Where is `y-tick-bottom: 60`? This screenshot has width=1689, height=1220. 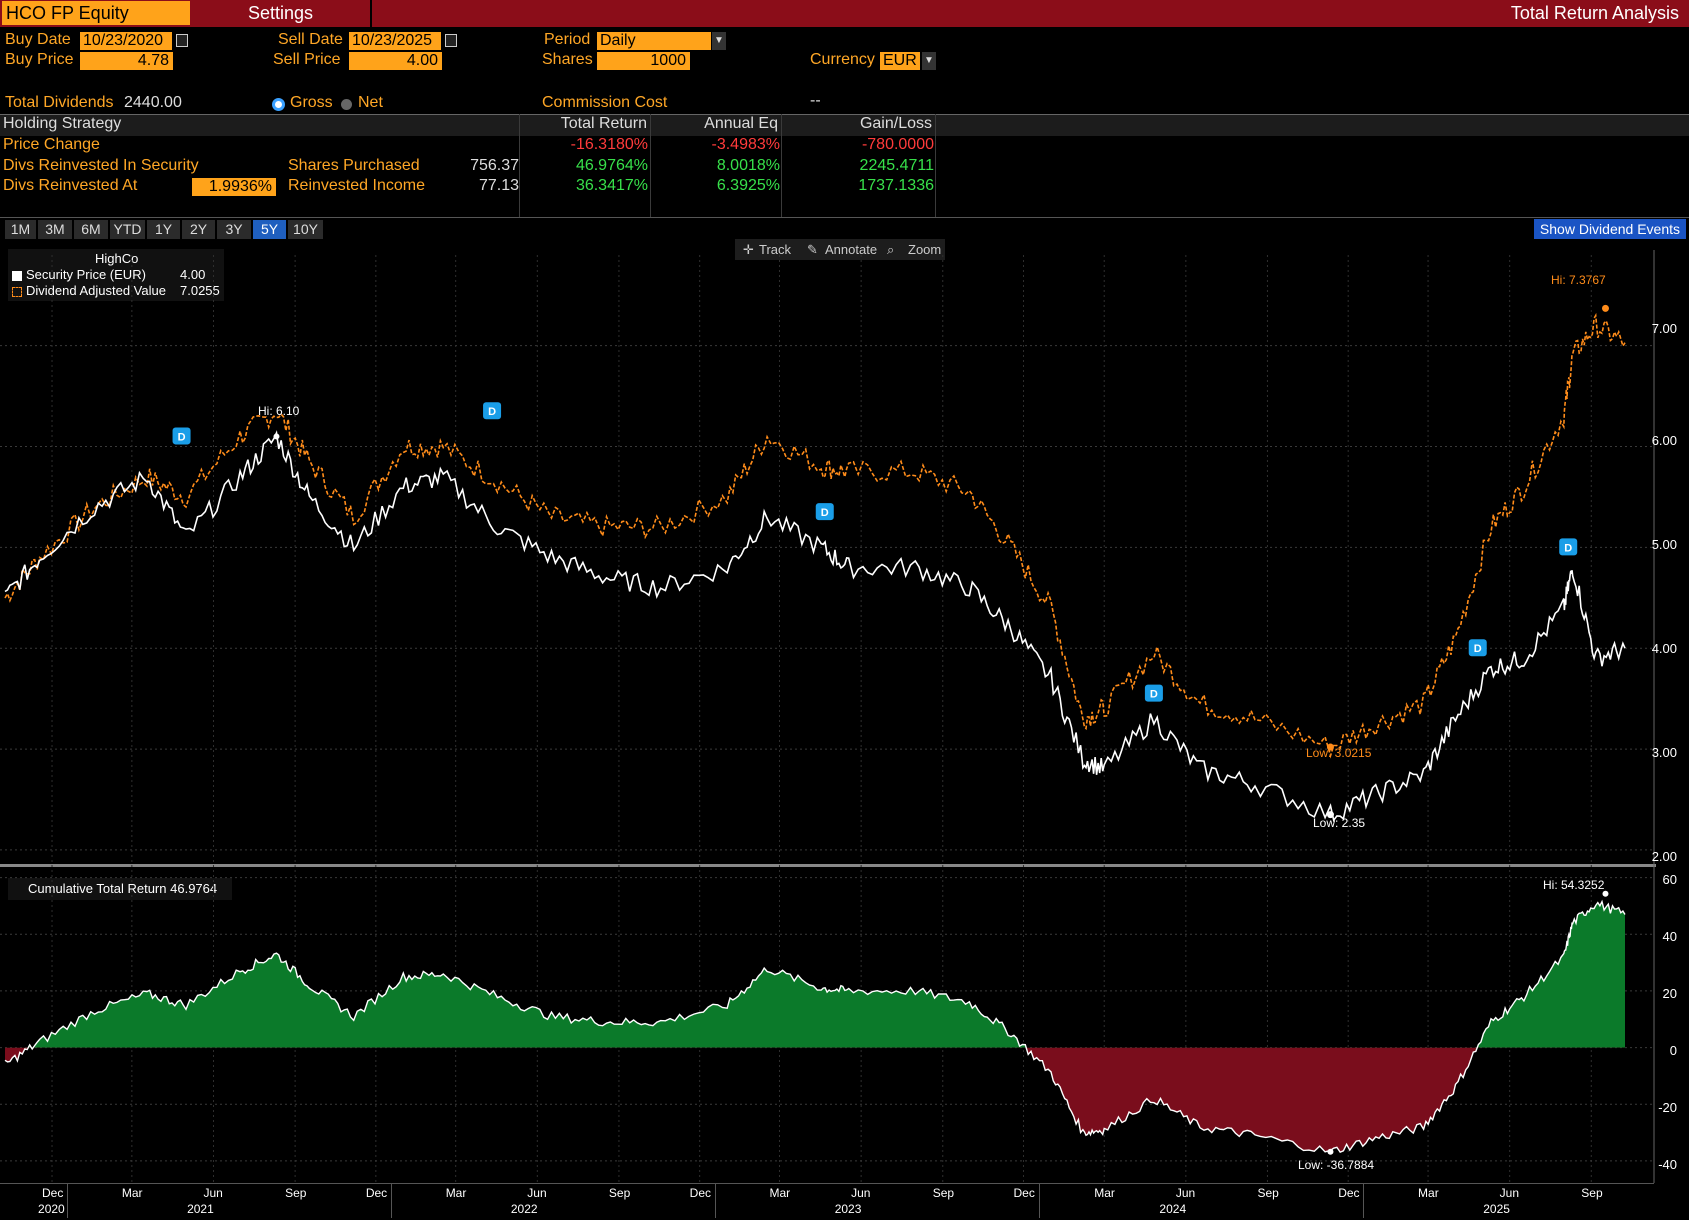 y-tick-bottom: 60 is located at coordinates (1669, 879).